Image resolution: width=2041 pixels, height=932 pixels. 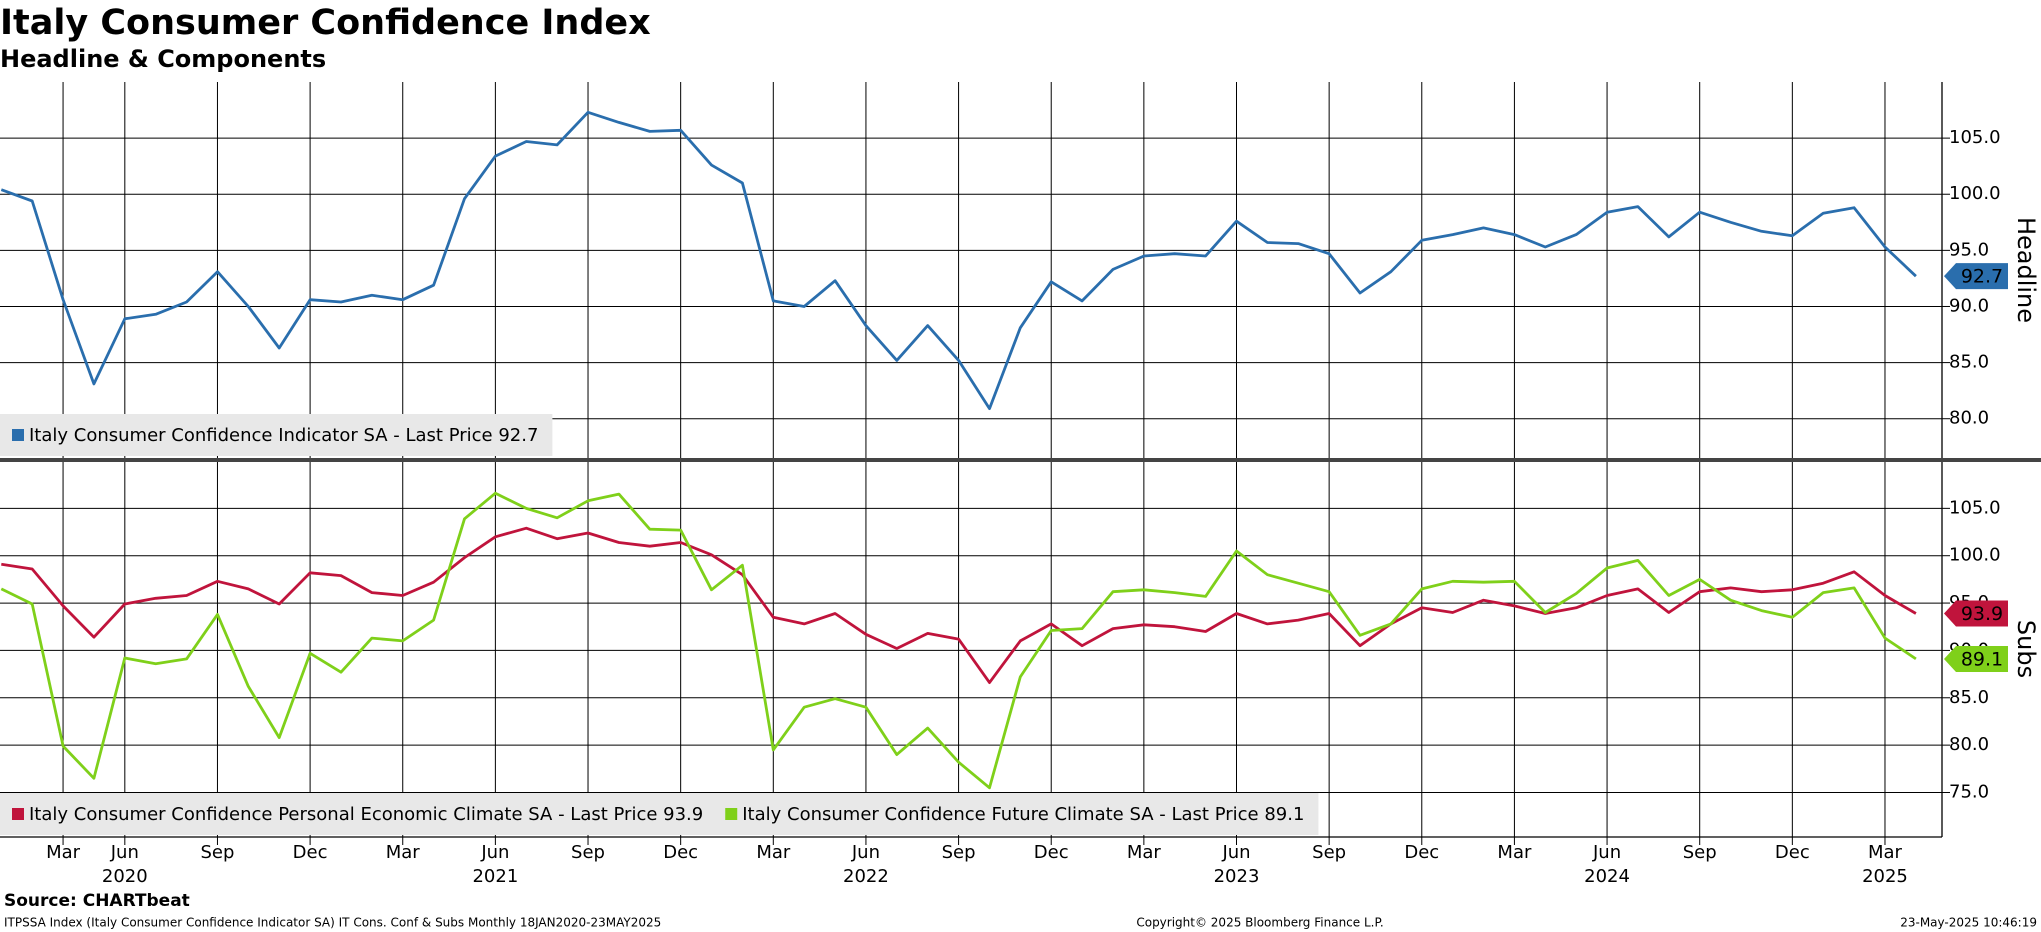 What do you see at coordinates (1982, 659) in the screenshot?
I see `value-tag-label: 89.1` at bounding box center [1982, 659].